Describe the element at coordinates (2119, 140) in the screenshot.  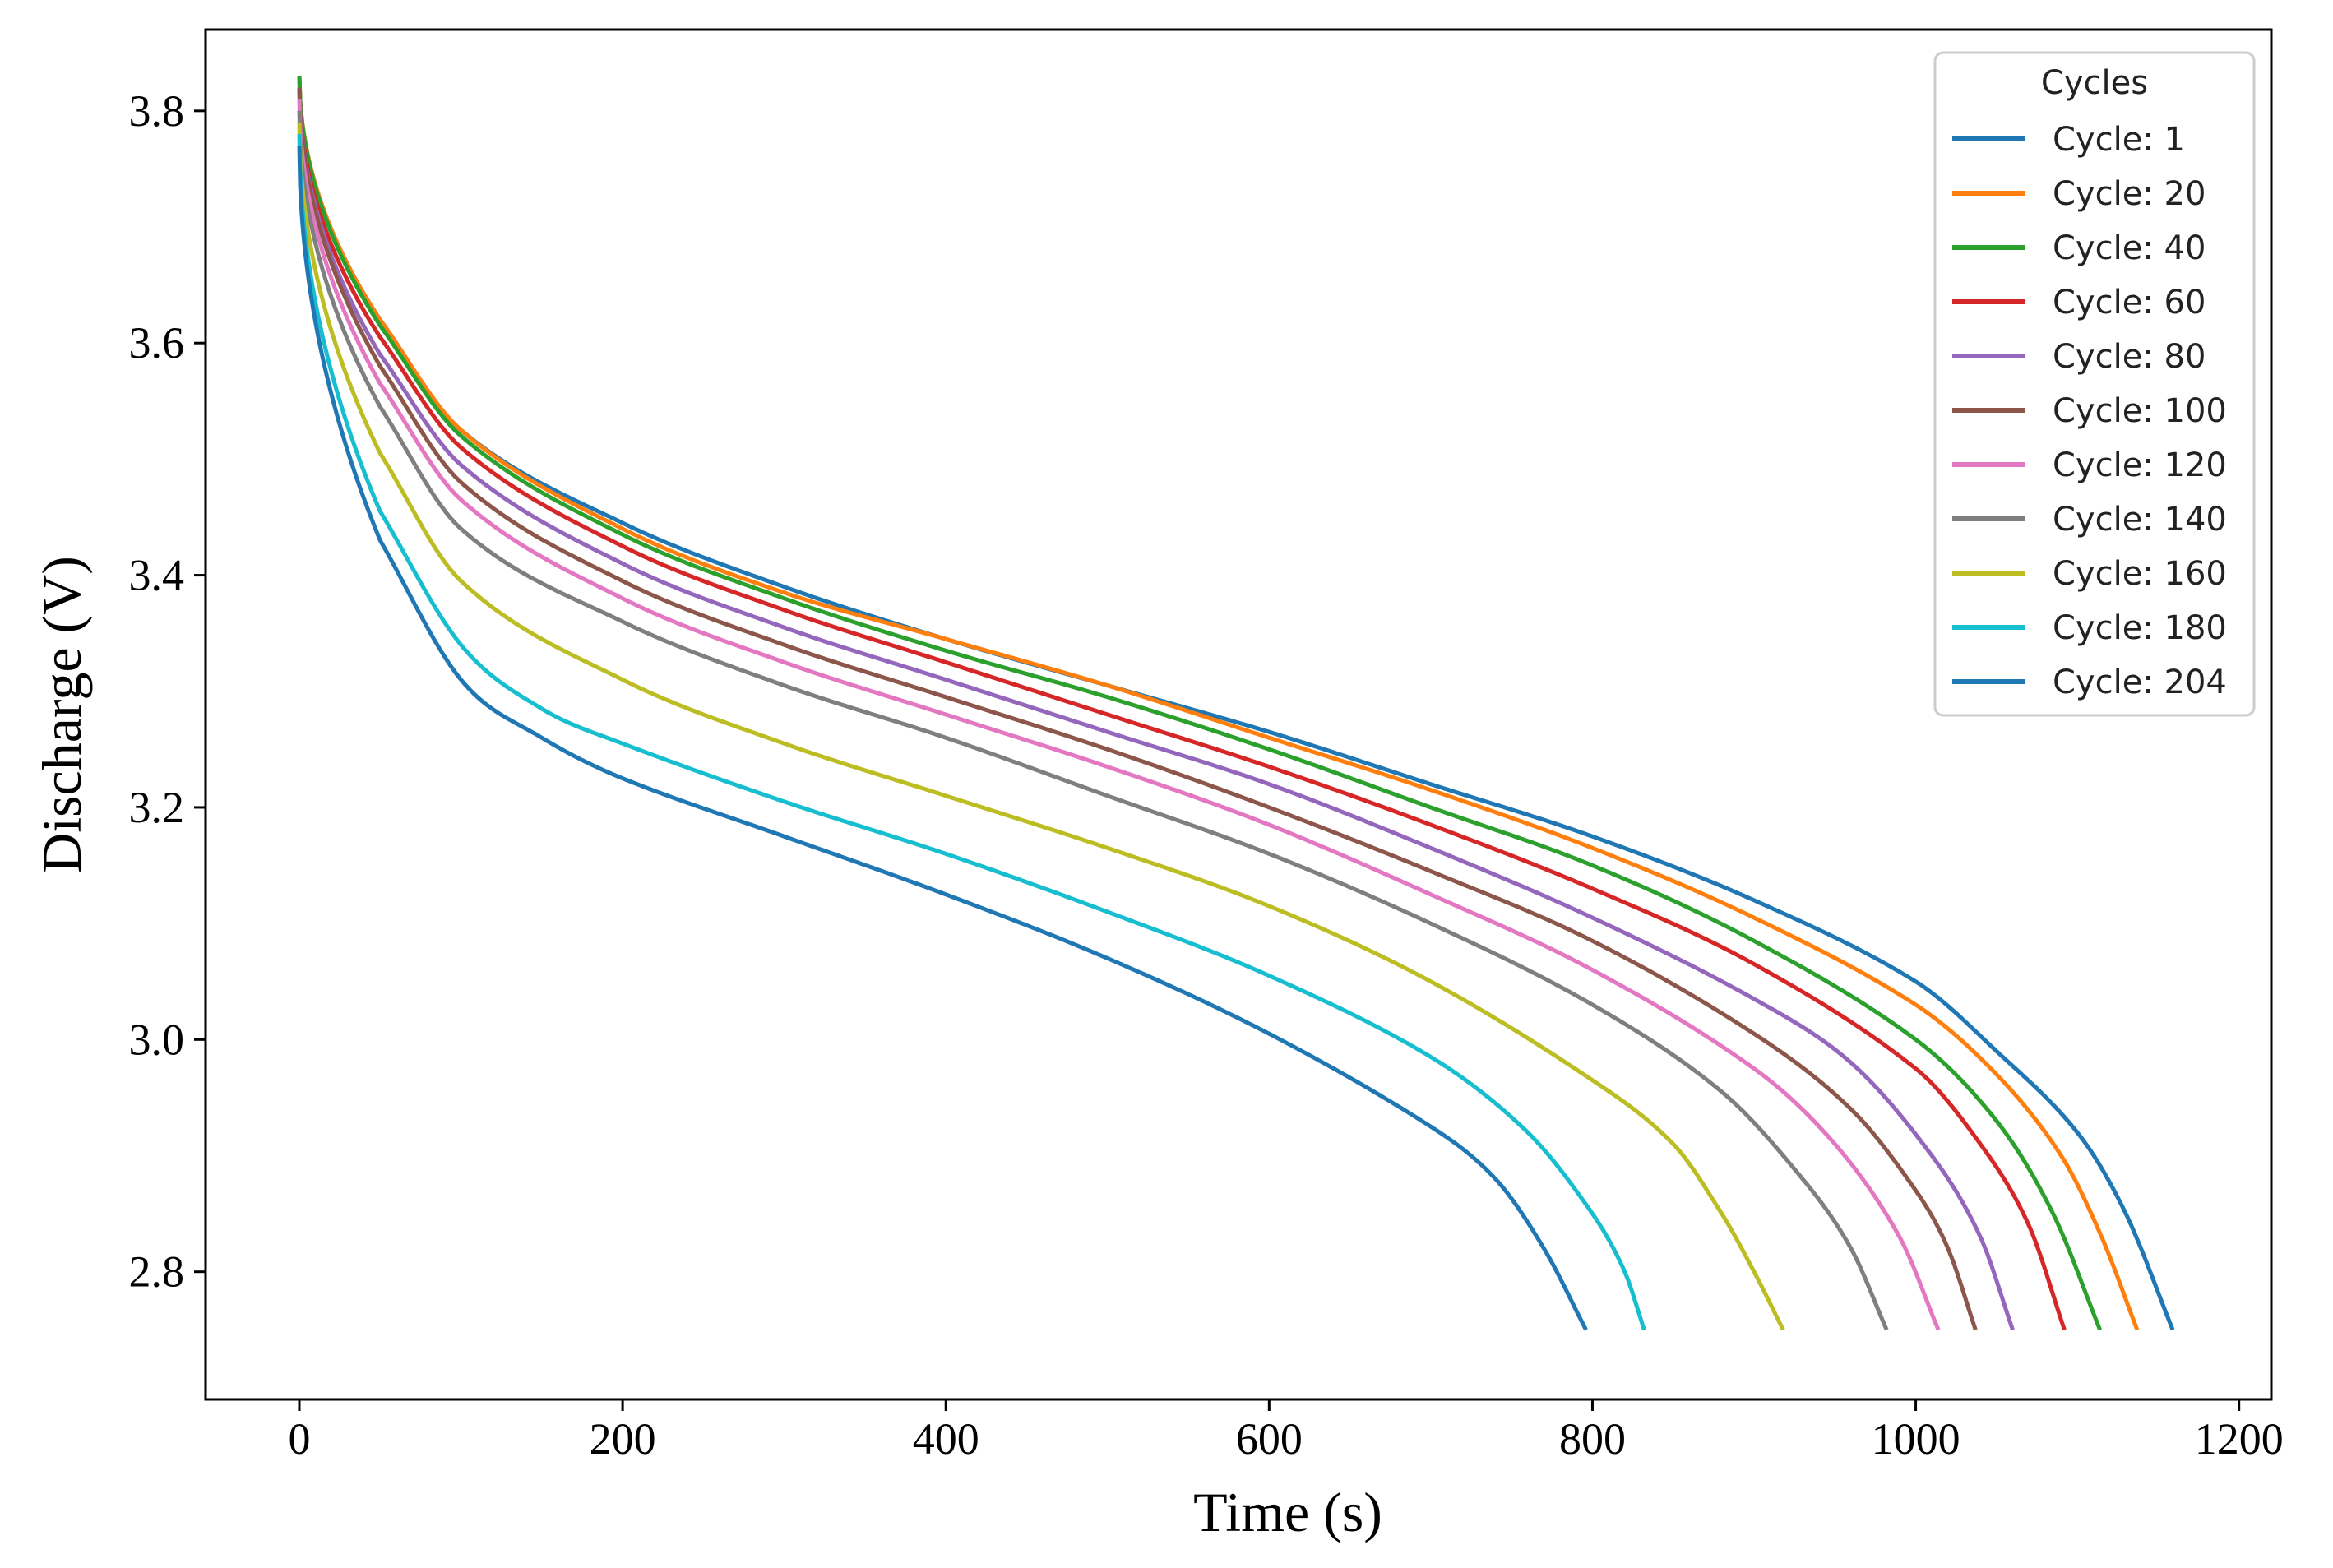
I see `legend-entry-label: Cycle: 1` at that location.